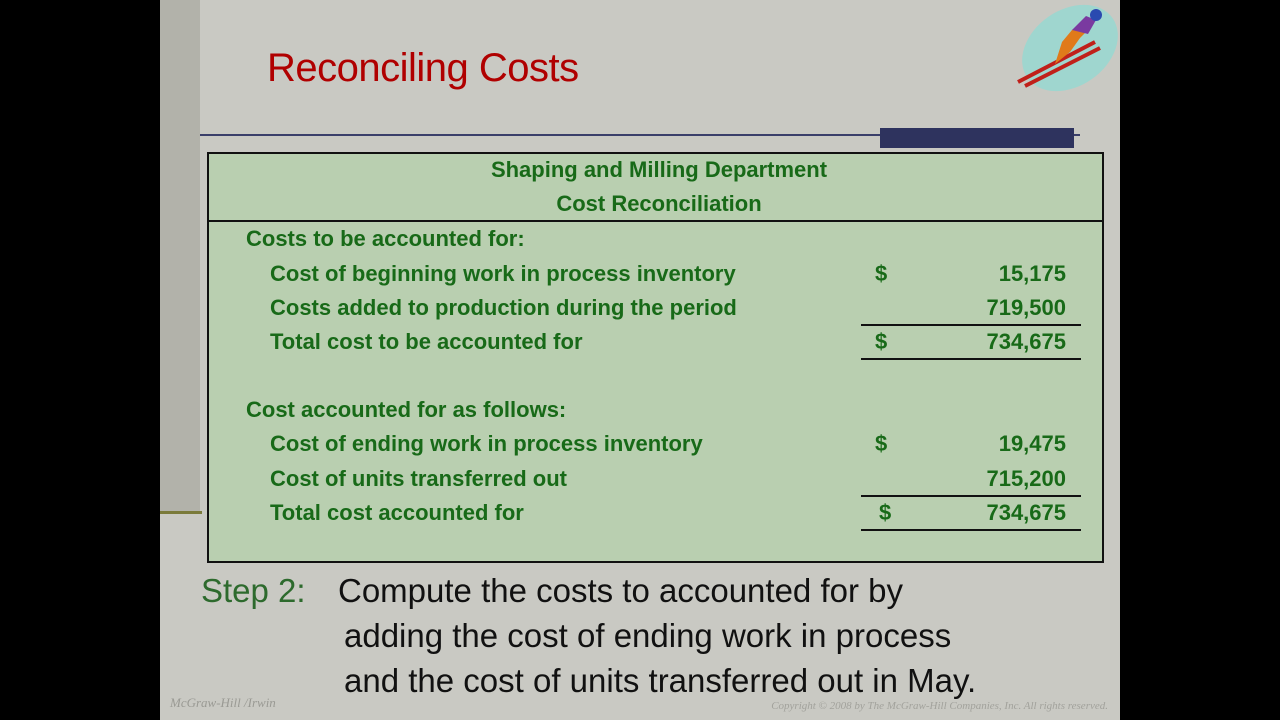 The height and width of the screenshot is (720, 1280). I want to click on footer-publisher: McGraw-Hill /Irwin, so click(223, 702).